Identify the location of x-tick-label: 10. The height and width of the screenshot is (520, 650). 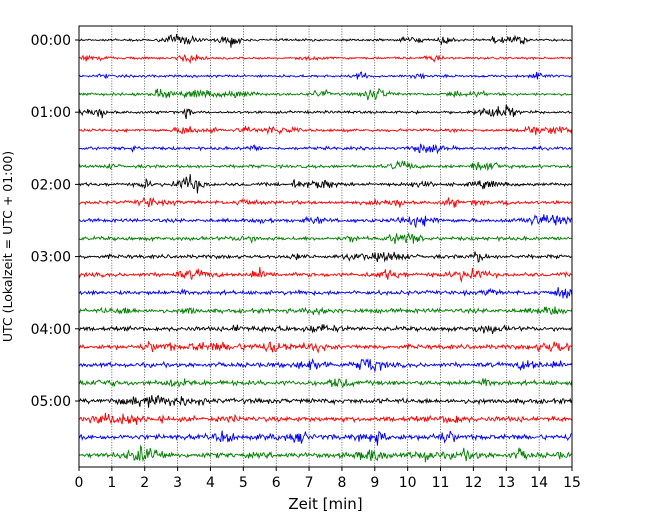
(408, 483).